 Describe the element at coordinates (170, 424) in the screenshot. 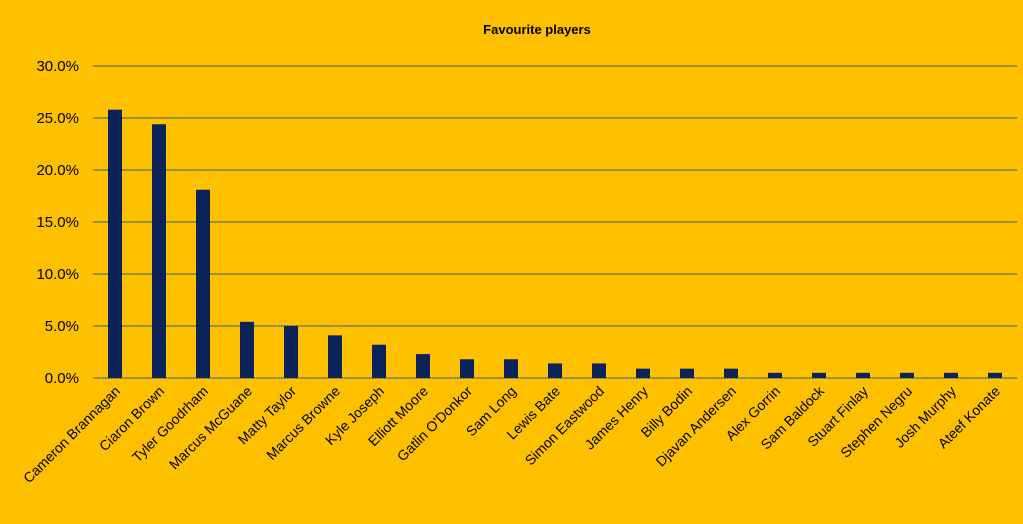

I see `x-category-label: Tyler Goodrham` at that location.